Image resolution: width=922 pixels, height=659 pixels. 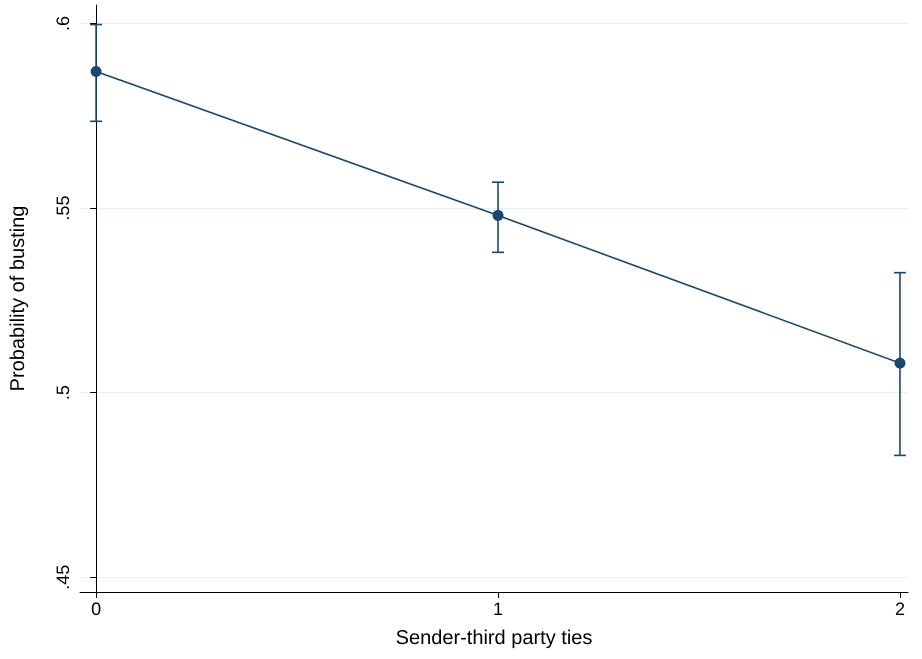 I want to click on y-tick-label: .5, so click(x=63, y=392).